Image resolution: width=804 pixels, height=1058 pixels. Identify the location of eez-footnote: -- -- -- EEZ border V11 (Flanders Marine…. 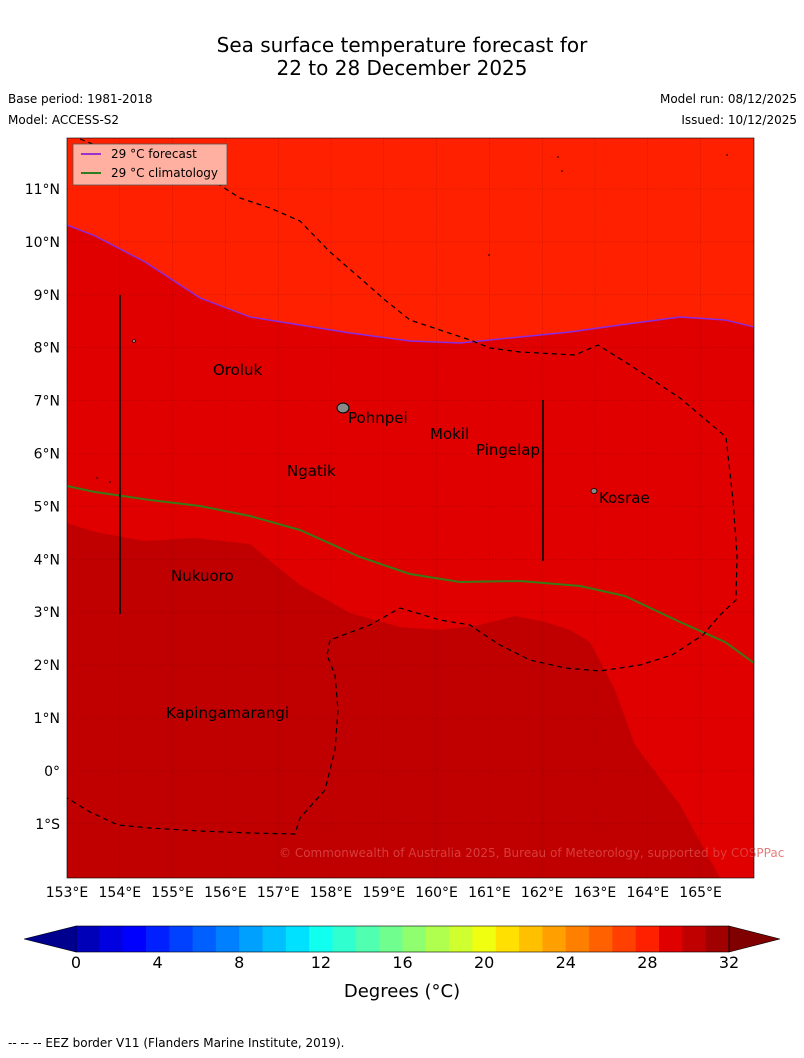
(176, 1043).